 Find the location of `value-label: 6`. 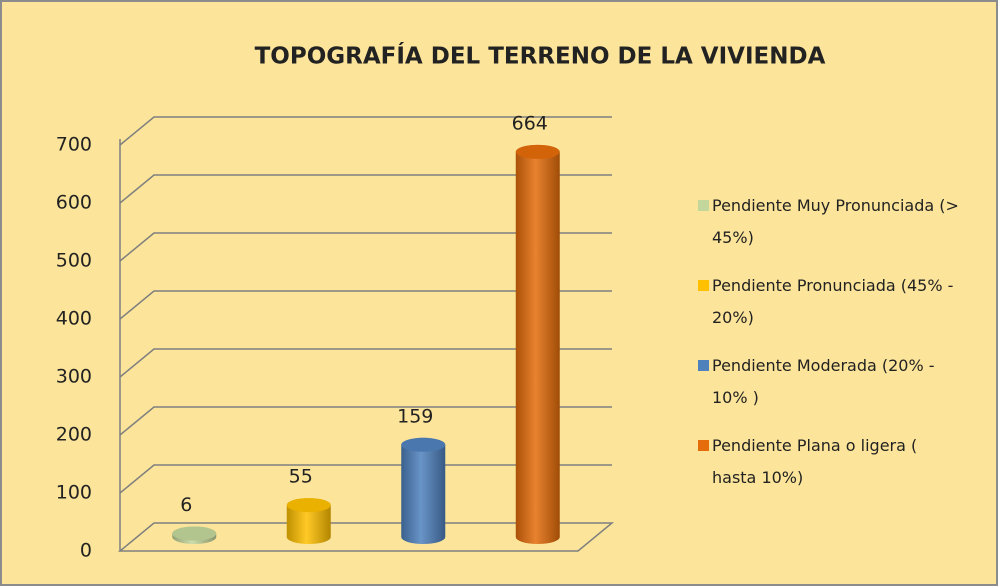

value-label: 6 is located at coordinates (186, 505).